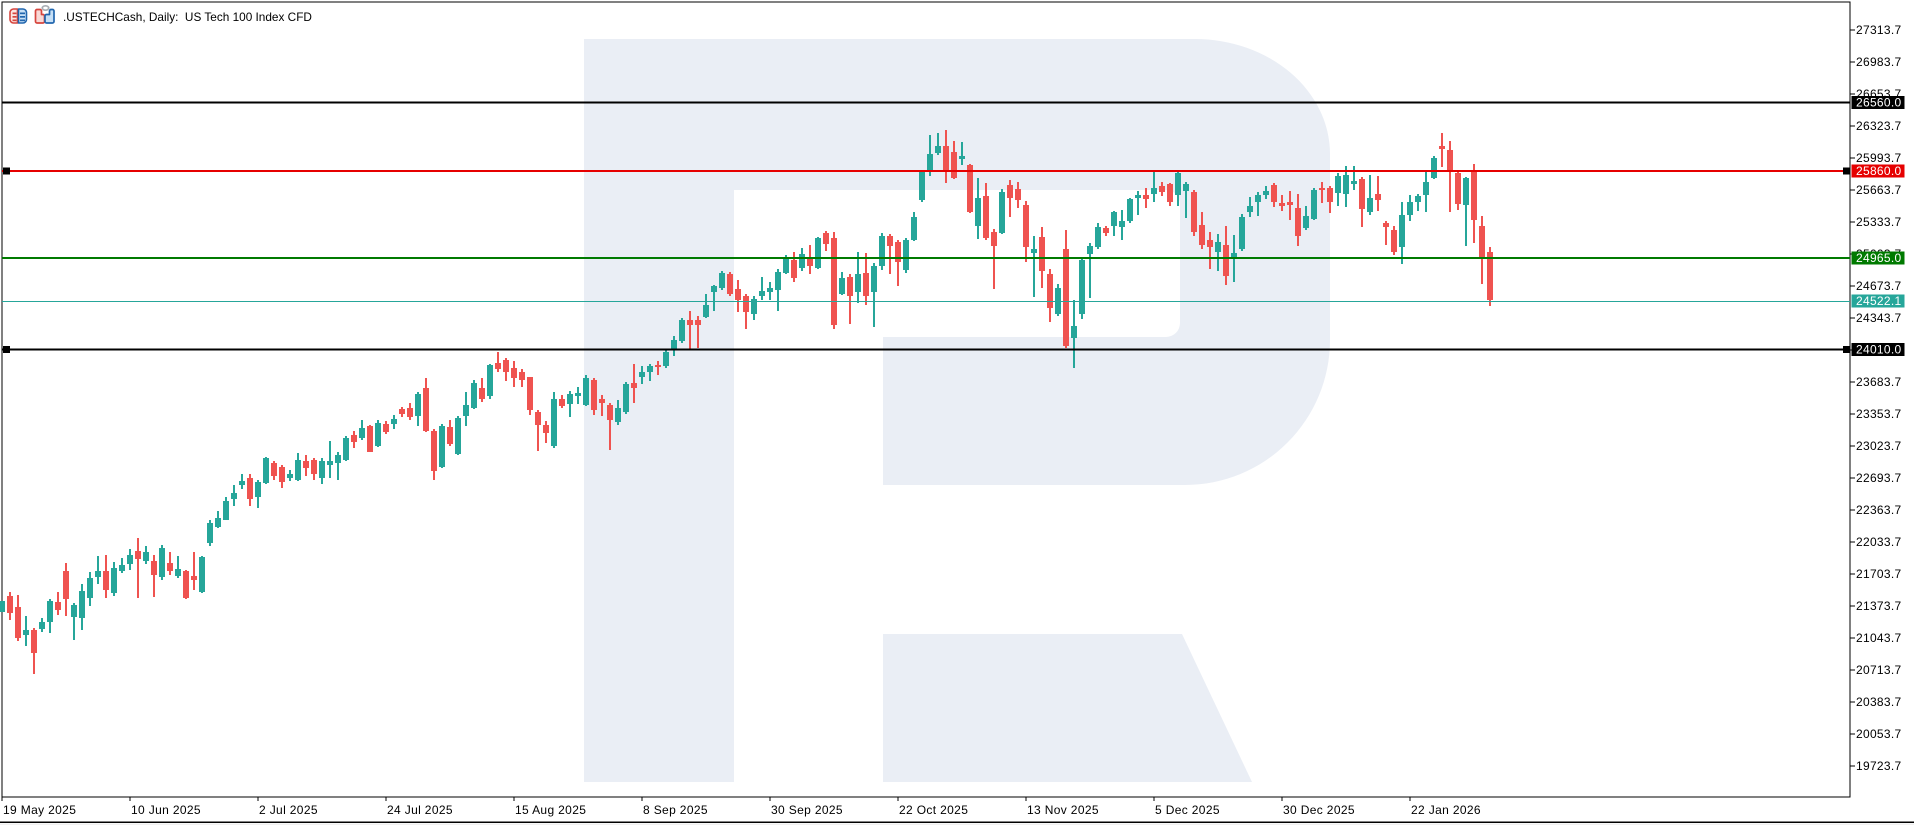  What do you see at coordinates (1879, 510) in the screenshot?
I see `svg-text: 22363.7` at bounding box center [1879, 510].